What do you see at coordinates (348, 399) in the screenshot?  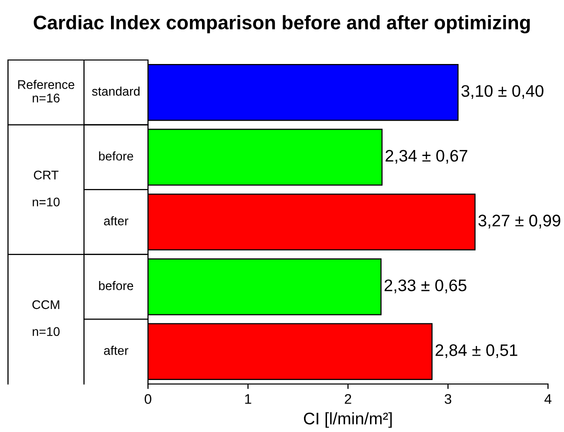 I see `x-tick-label: 2` at bounding box center [348, 399].